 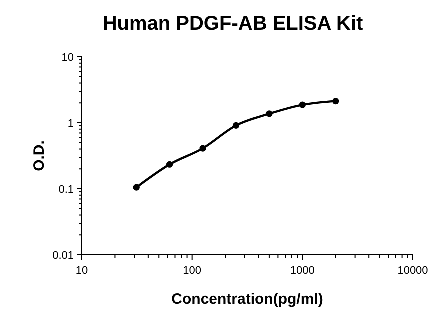 What do you see at coordinates (66, 190) in the screenshot?
I see `y-tick-label: 0.1` at bounding box center [66, 190].